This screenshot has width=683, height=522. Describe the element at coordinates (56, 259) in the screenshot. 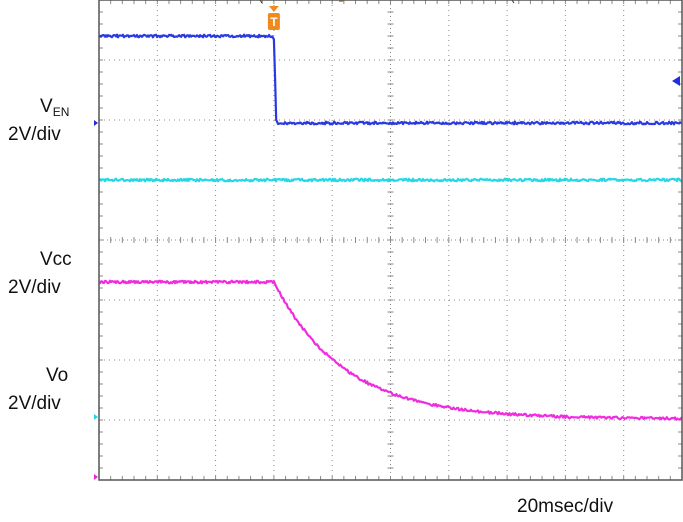

I see `vcc-label: Vcc` at that location.